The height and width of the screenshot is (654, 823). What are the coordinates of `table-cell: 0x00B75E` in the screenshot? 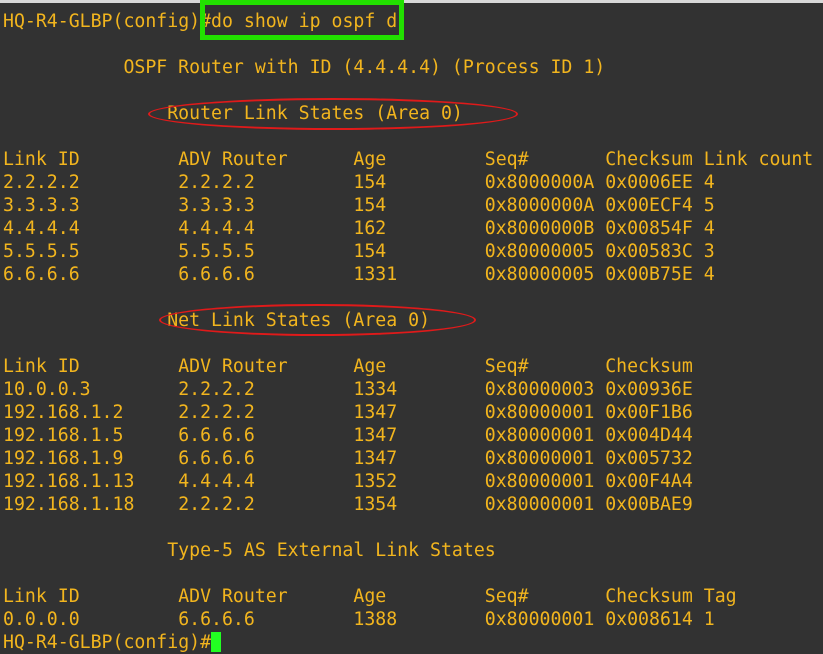 It's located at (649, 274).